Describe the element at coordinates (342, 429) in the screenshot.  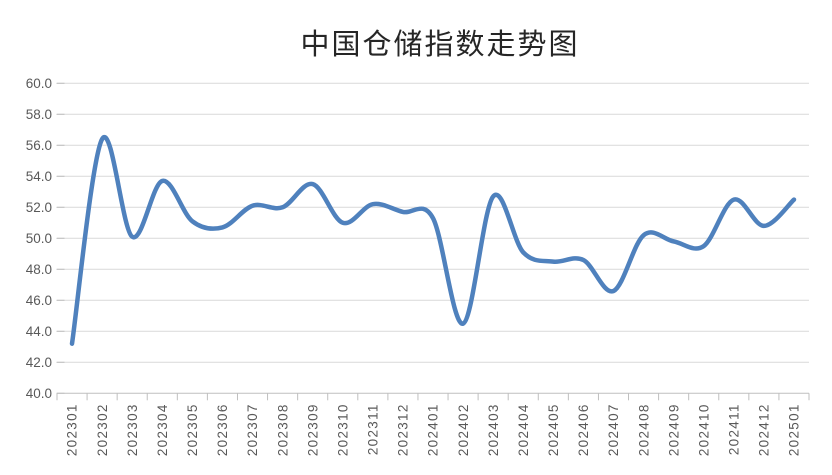
I see `x-axis-label: 202310` at that location.